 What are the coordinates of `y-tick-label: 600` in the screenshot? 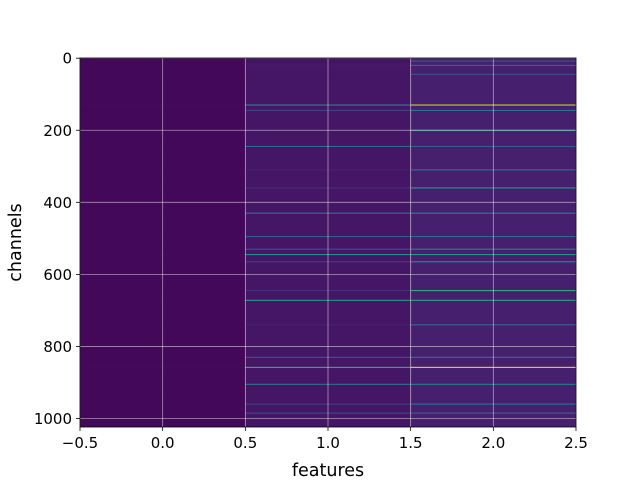 It's located at (57, 275).